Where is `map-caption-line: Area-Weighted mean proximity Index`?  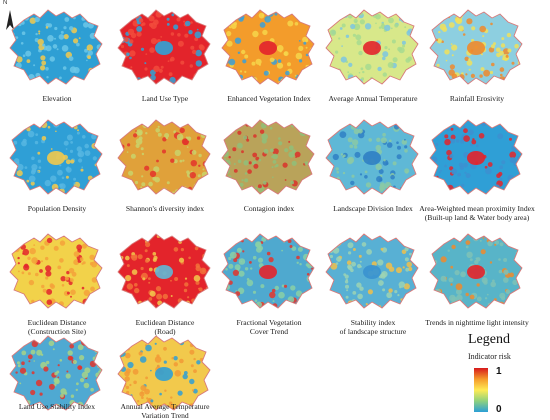
map-caption-line: Area-Weighted mean proximity Index is located at coordinates (477, 208).